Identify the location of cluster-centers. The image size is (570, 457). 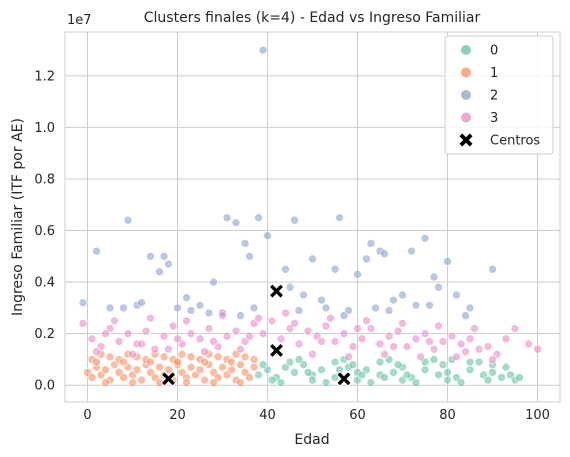
(256, 335).